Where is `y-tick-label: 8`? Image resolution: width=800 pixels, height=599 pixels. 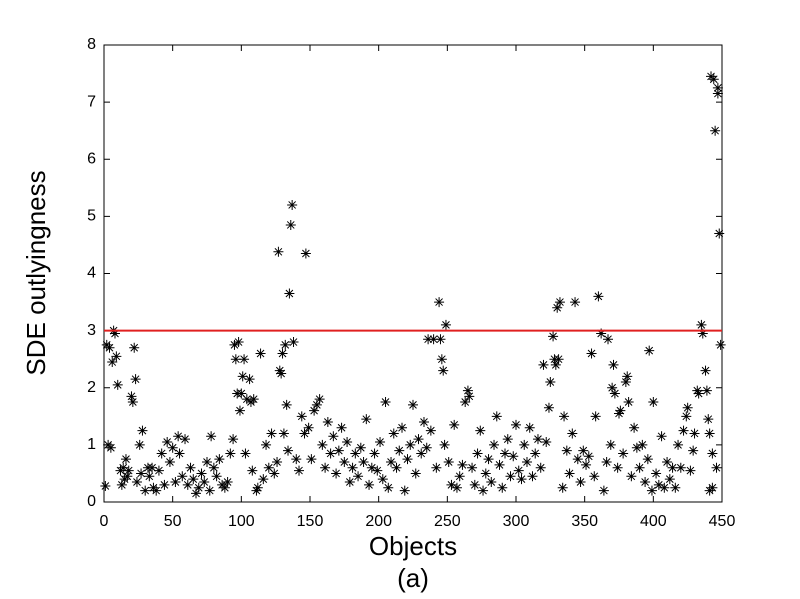 y-tick-label: 8 is located at coordinates (91, 44).